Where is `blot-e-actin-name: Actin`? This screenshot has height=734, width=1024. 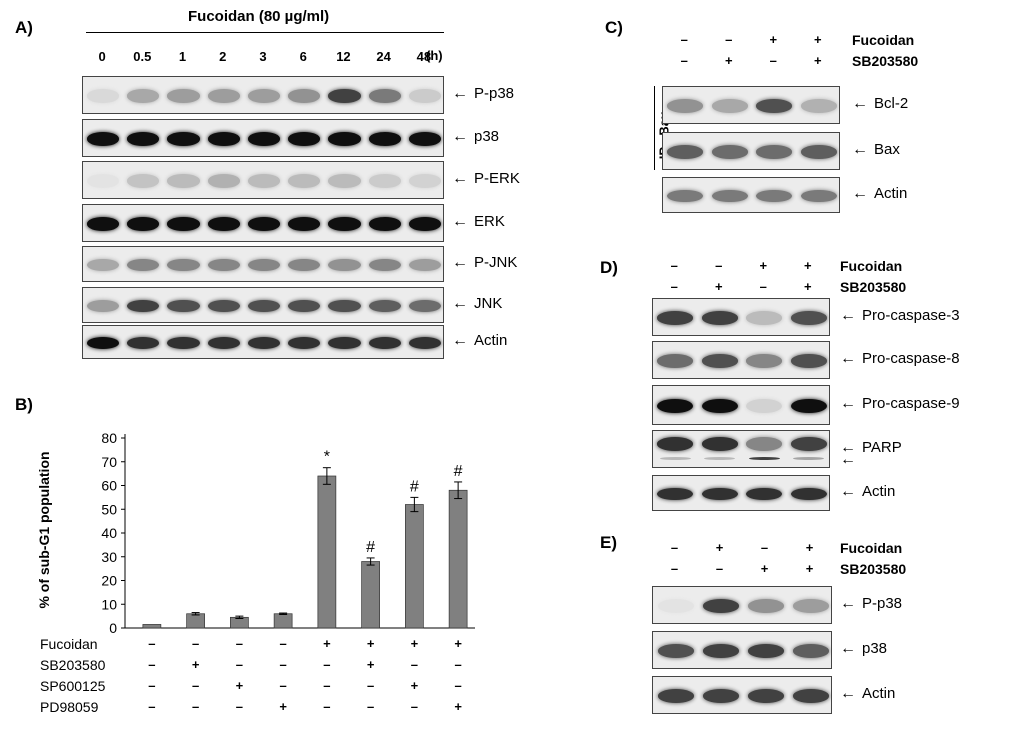
blot-e-actin-name: Actin is located at coordinates (879, 693).